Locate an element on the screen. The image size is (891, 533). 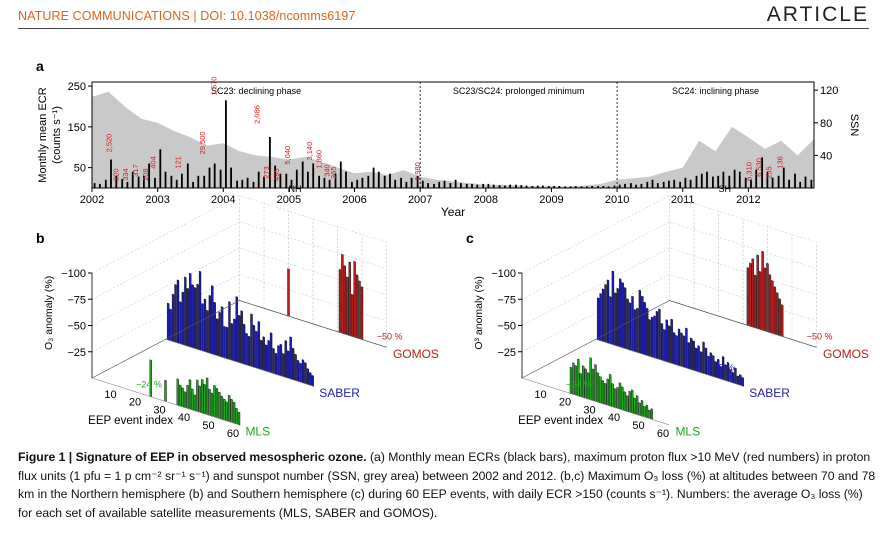
proton-flux-label: 3,140 is located at coordinates (309, 151).